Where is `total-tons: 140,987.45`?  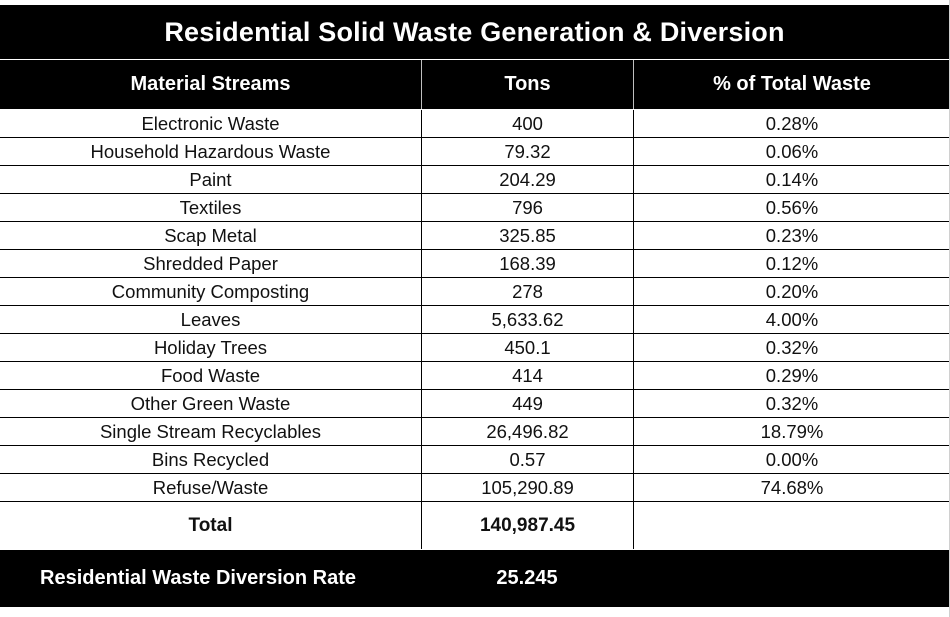
total-tons: 140,987.45 is located at coordinates (527, 525).